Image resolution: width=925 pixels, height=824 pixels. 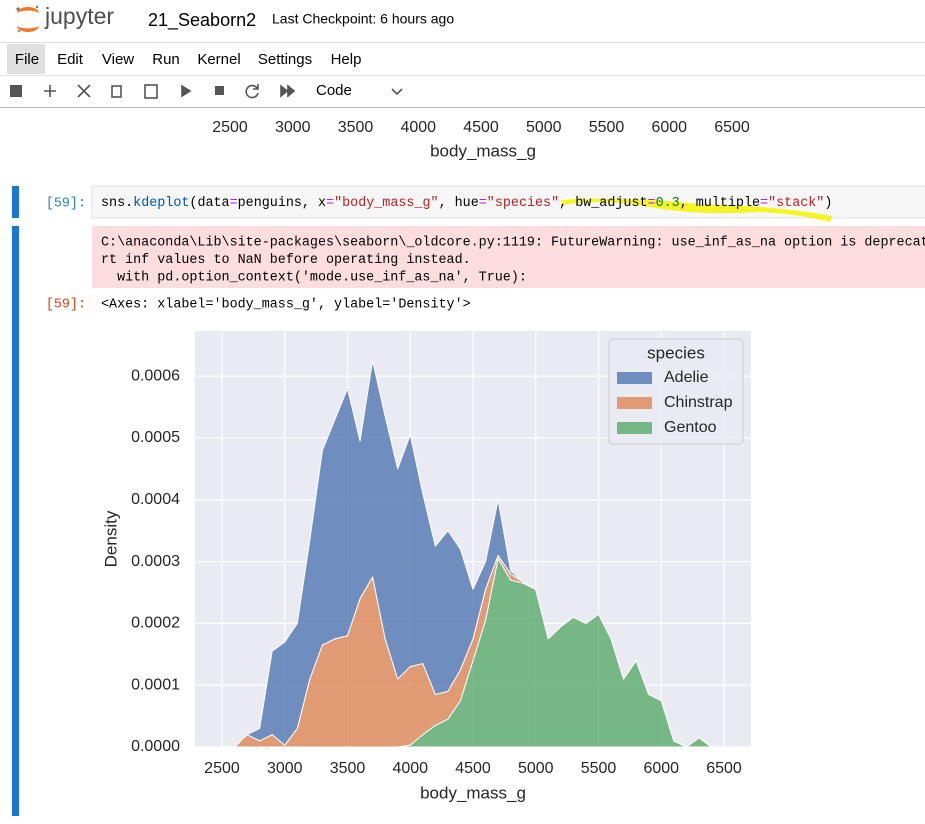 I want to click on x-tick-label: 5500, so click(x=599, y=768).